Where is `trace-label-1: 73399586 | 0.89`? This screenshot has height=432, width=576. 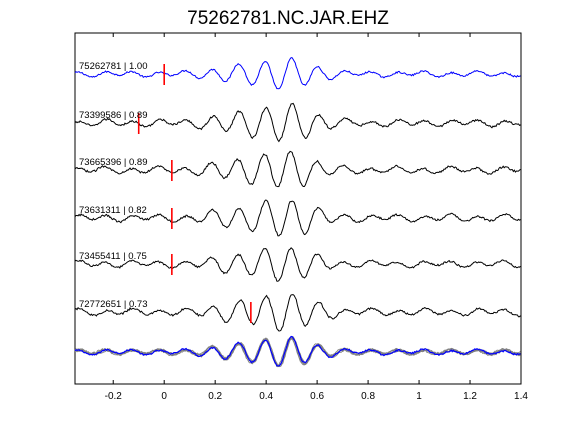
trace-label-1: 73399586 | 0.89 is located at coordinates (113, 115).